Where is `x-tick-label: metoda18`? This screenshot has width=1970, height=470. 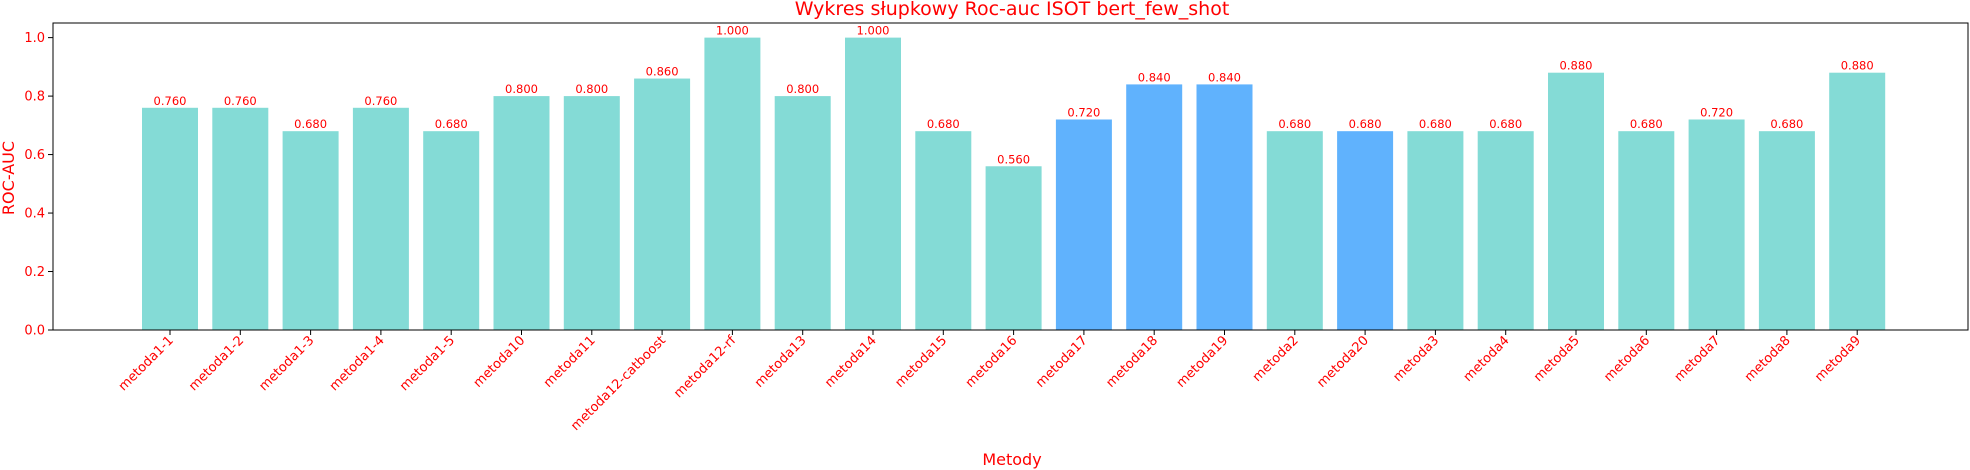 x-tick-label: metoda18 is located at coordinates (1132, 362).